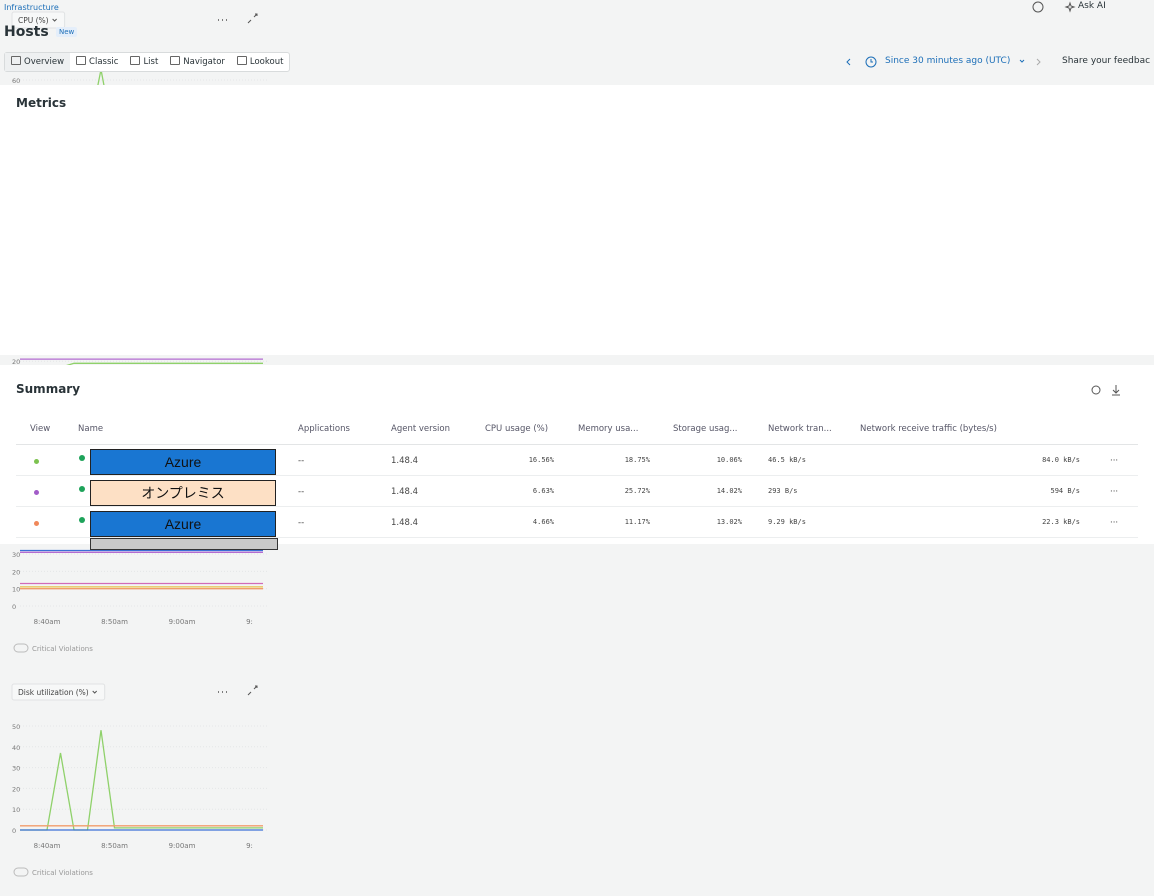 Image resolution: width=1154 pixels, height=896 pixels. Describe the element at coordinates (16, 81) in the screenshot. I see `y-tick-label: 60` at that location.